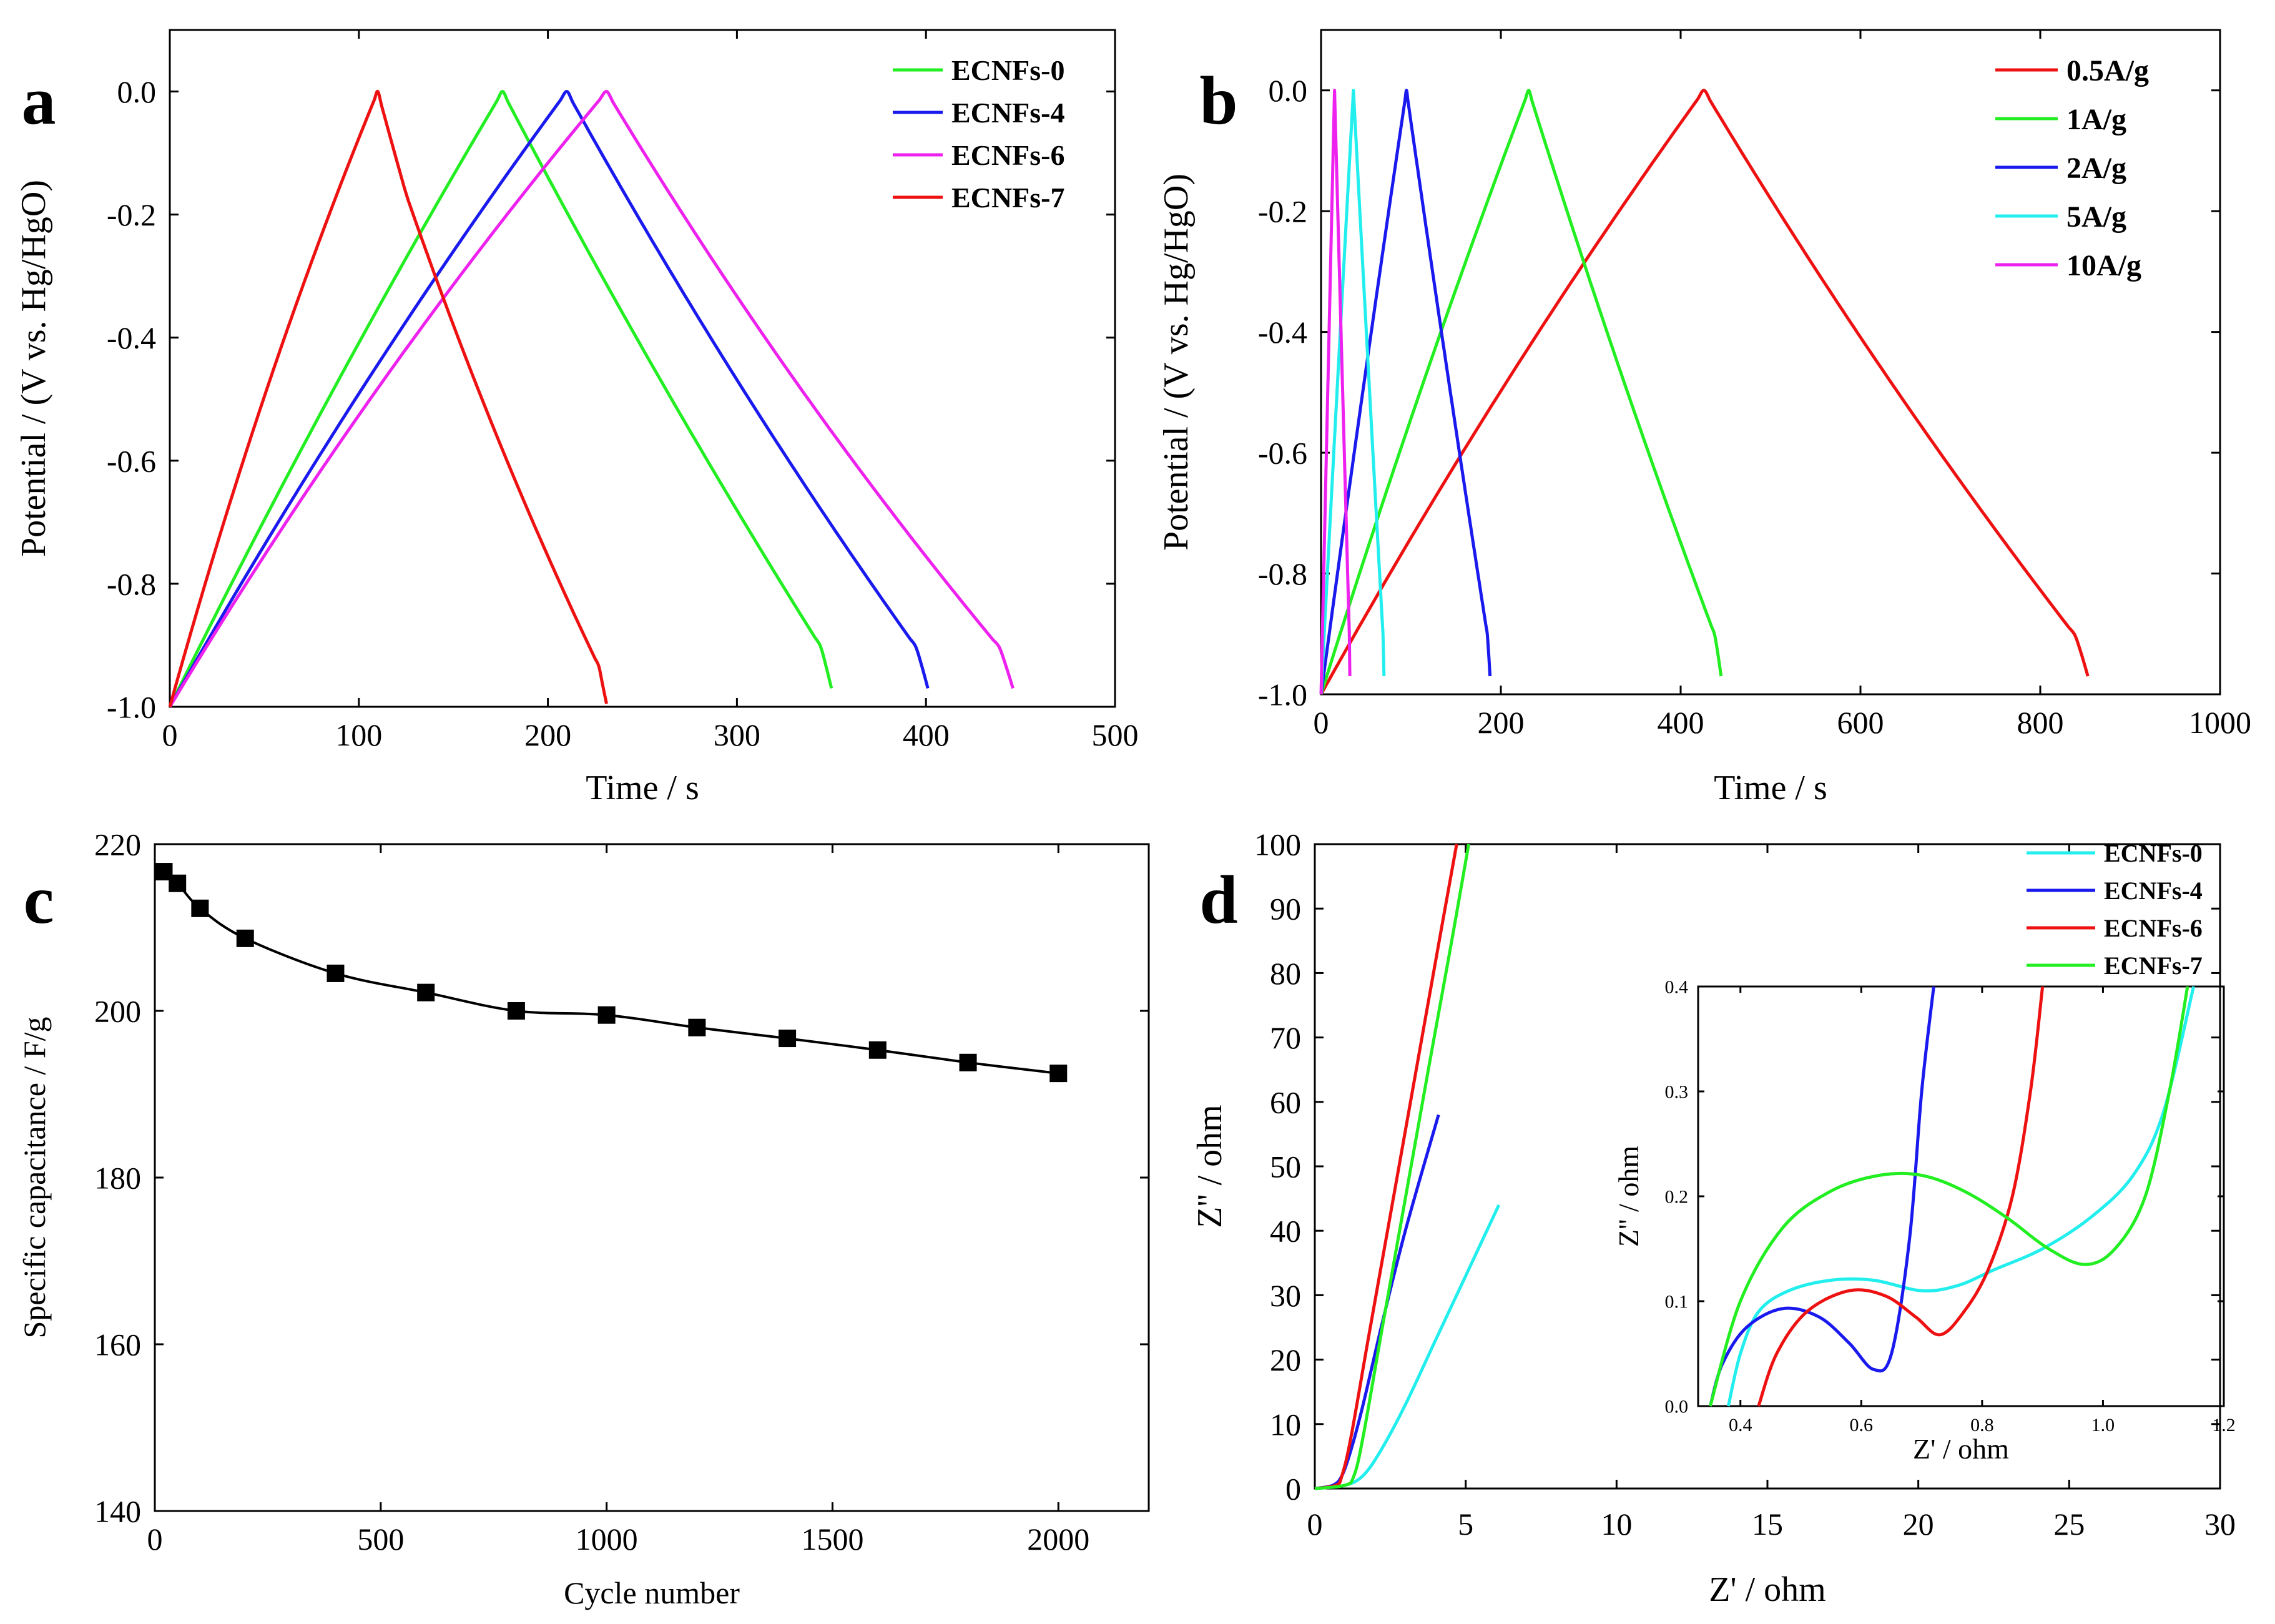 Image resolution: width=2275 pixels, height=1624 pixels. What do you see at coordinates (117, 1178) in the screenshot?
I see `y-tick-label: 180` at bounding box center [117, 1178].